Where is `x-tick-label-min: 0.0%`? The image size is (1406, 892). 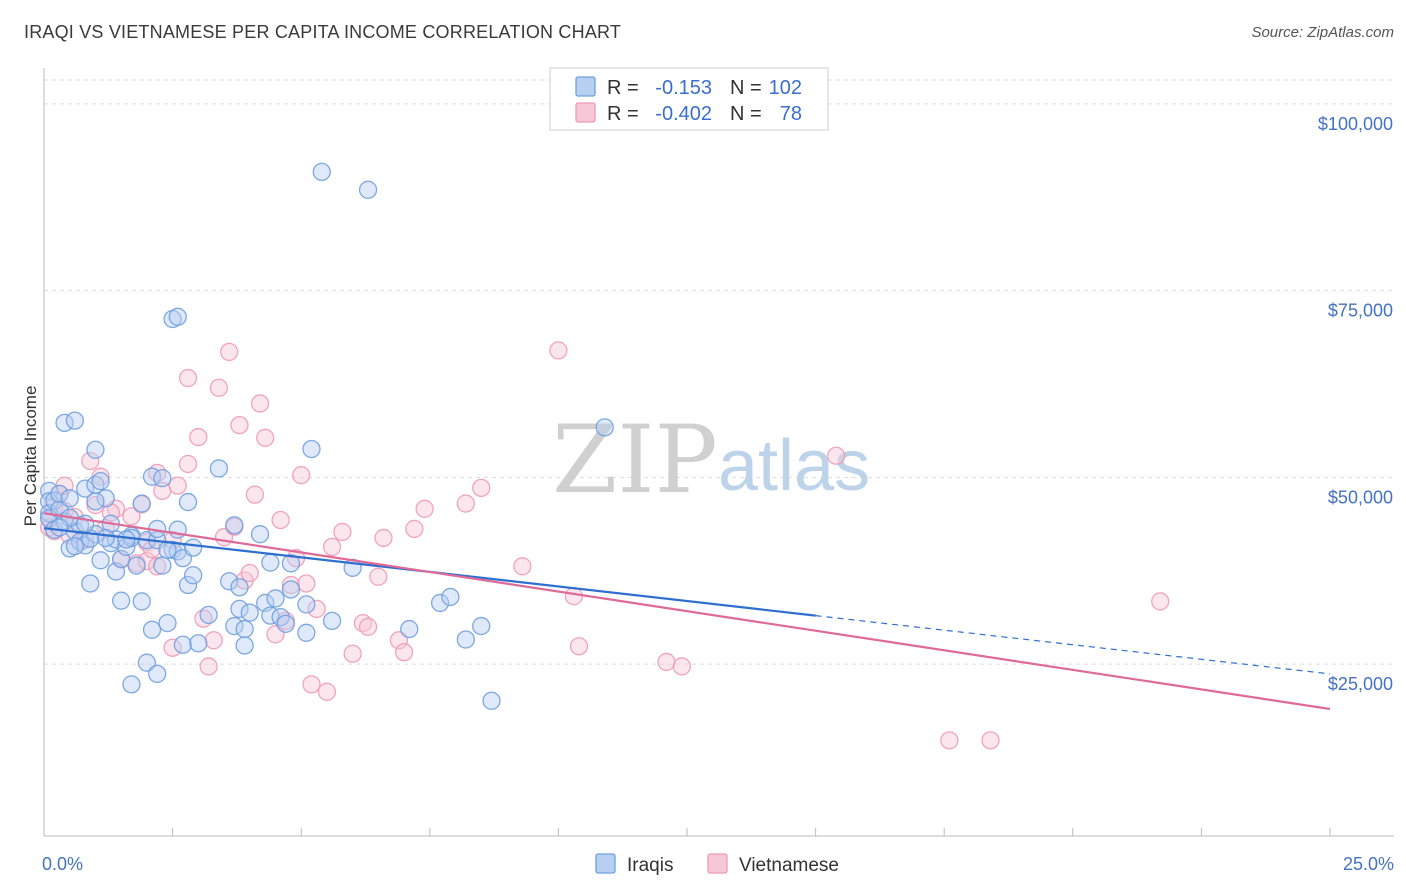
x-tick-label-min: 0.0% is located at coordinates (62, 864).